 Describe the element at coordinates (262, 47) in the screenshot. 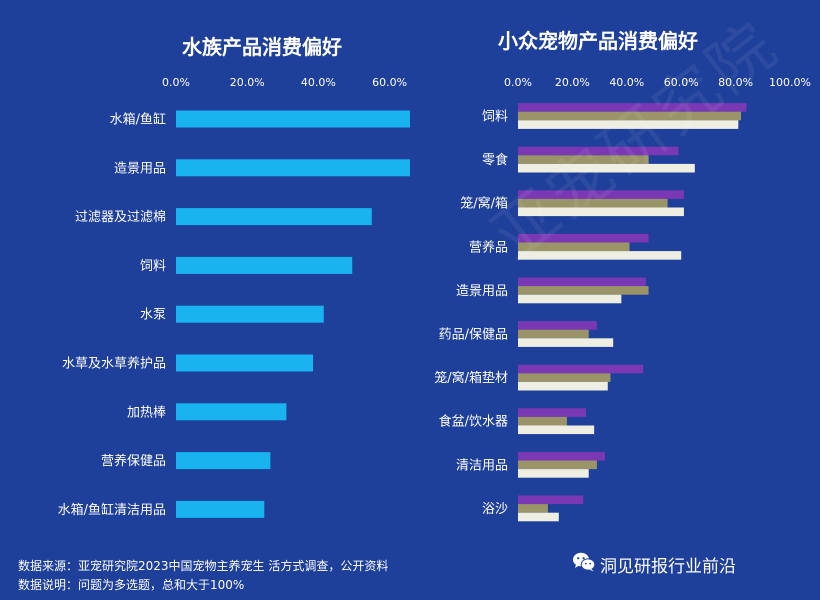

I see `chart-title: 水族产品消费偏好` at that location.